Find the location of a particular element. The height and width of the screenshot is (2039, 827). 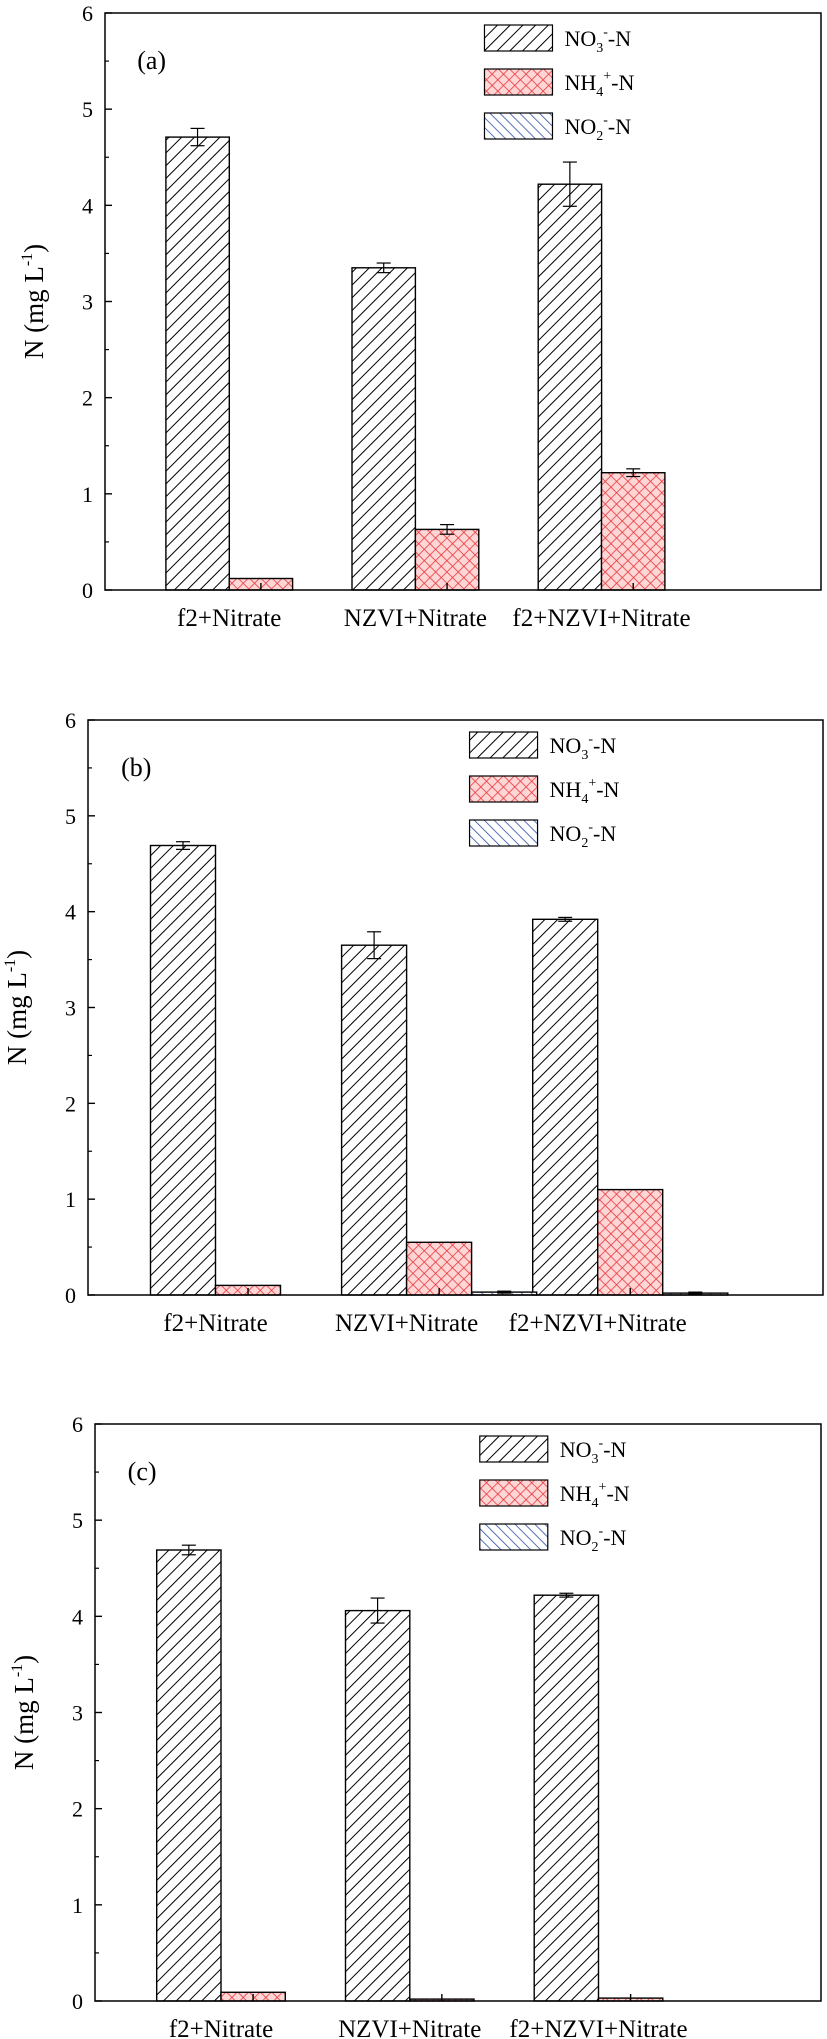

bar-2-s2-c2 is located at coordinates (439, 1268).